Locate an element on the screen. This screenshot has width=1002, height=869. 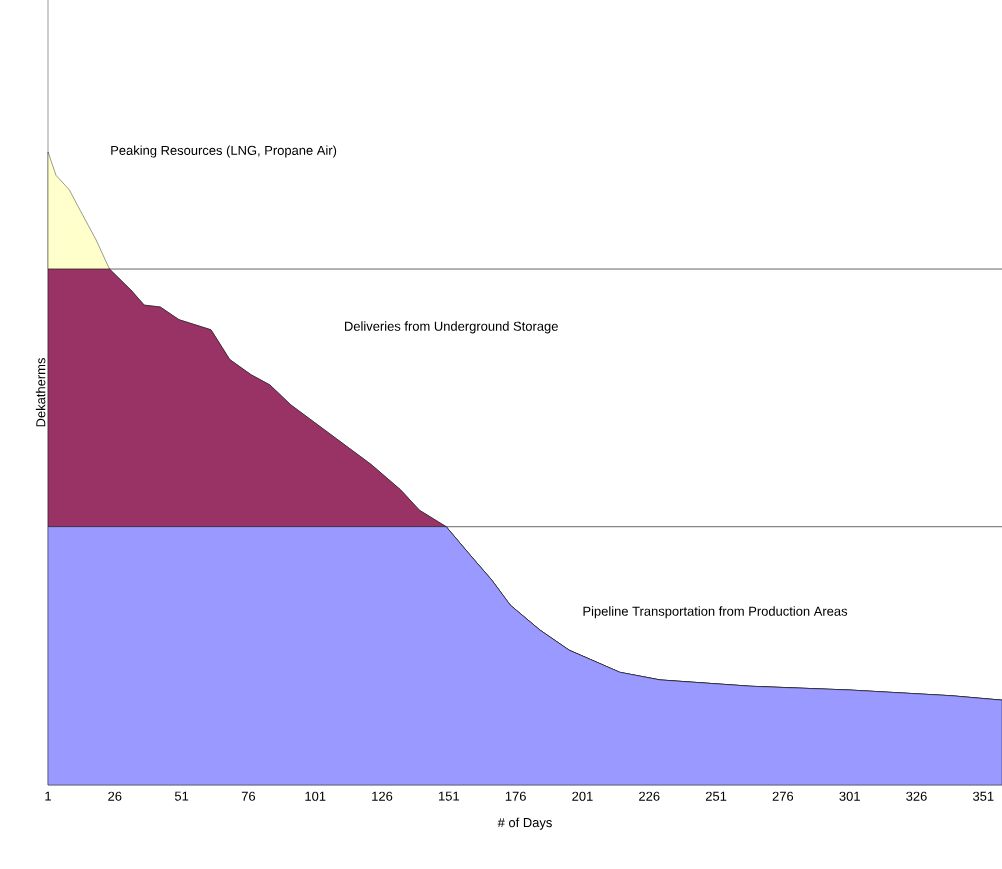
x-tick-label: 301 is located at coordinates (849, 796).